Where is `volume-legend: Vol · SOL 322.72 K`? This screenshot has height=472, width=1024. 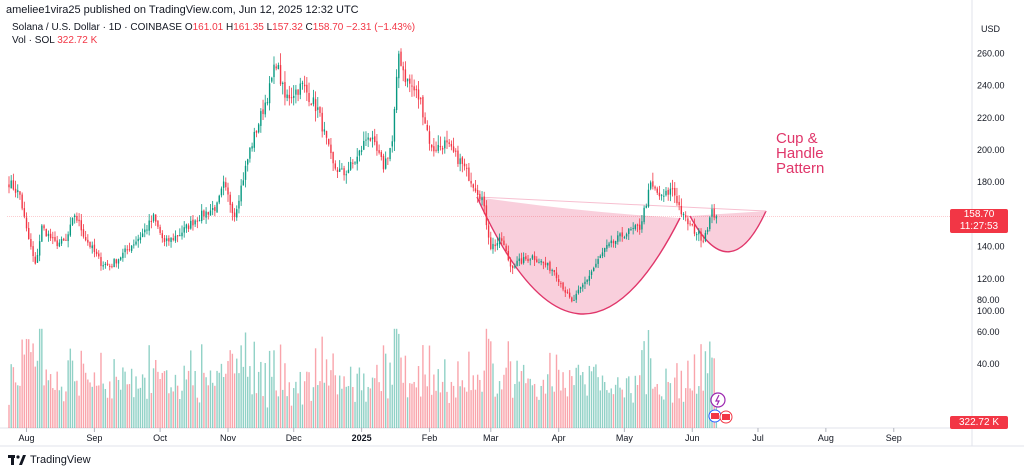 volume-legend: Vol · SOL 322.72 K is located at coordinates (54, 40).